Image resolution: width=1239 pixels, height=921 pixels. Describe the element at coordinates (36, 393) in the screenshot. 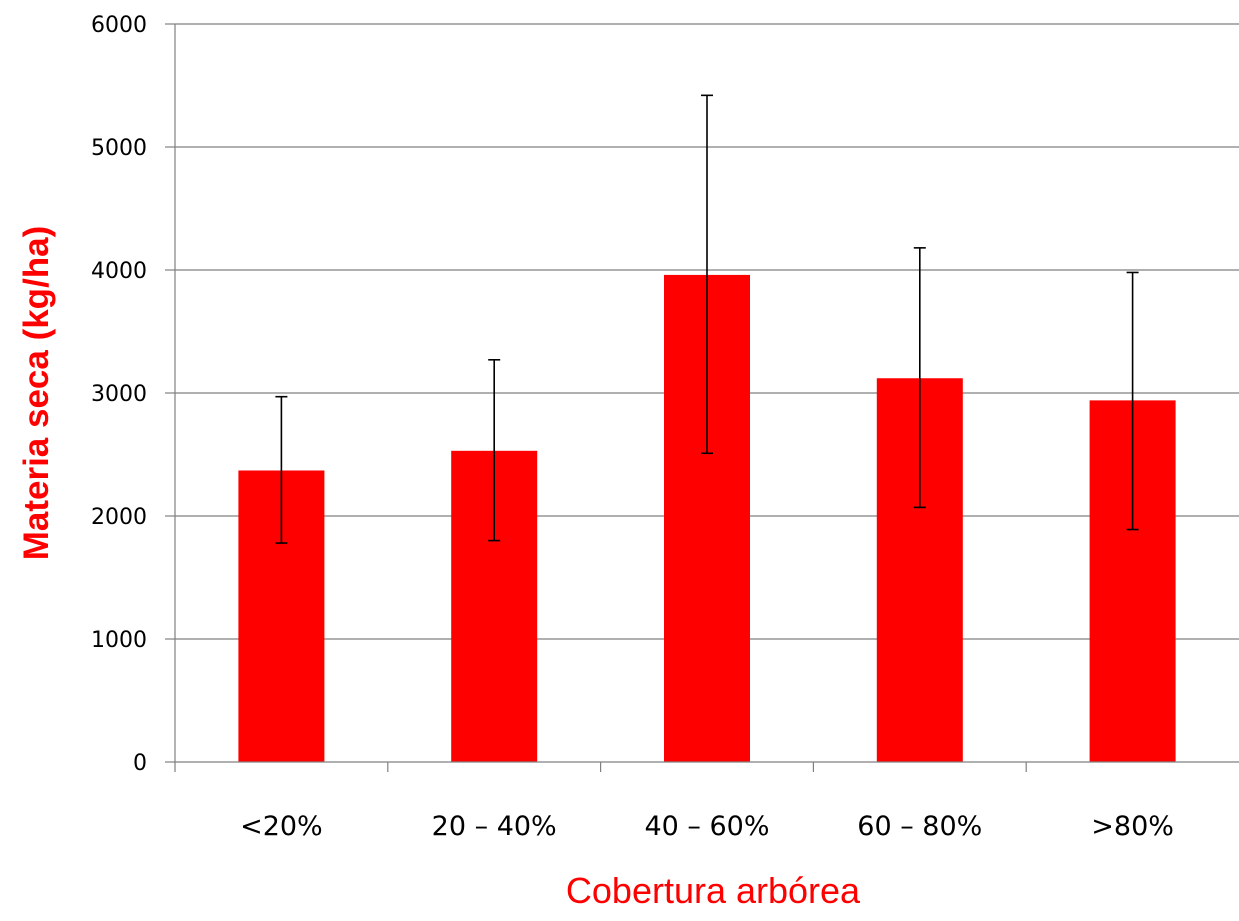

I see `y-axis-title: Materia seca (kg/ha)` at that location.